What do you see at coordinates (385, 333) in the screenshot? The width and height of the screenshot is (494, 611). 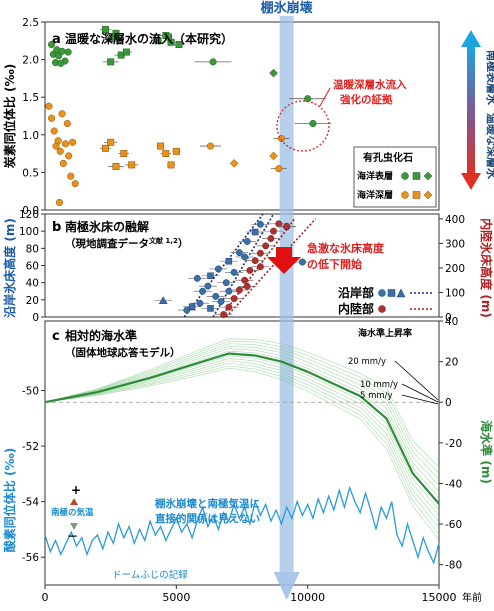 I see `rate-title: 海水準上昇率` at bounding box center [385, 333].